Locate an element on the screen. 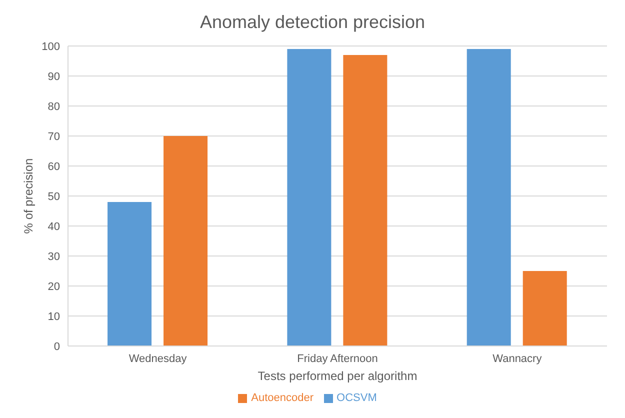 The image size is (625, 418). y-axis-title: % of precision is located at coordinates (28, 196).